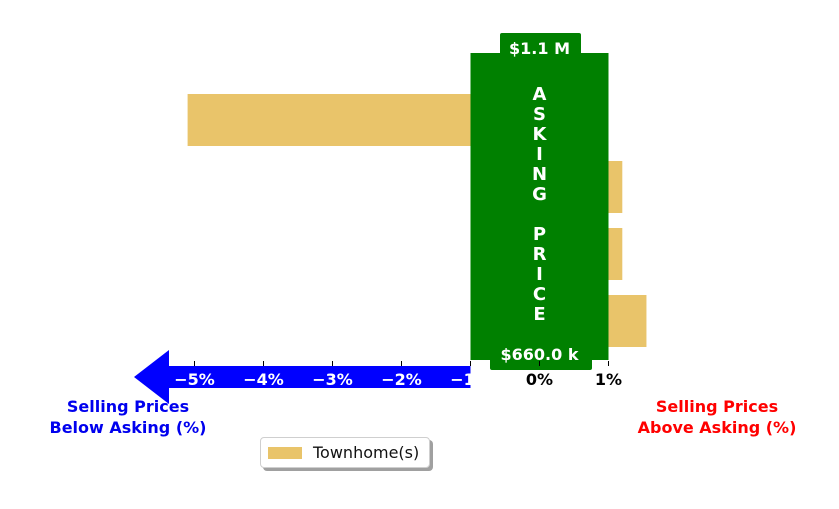 This screenshot has width=839, height=509. I want to click on tick-label-4: −1%, so click(470, 379).